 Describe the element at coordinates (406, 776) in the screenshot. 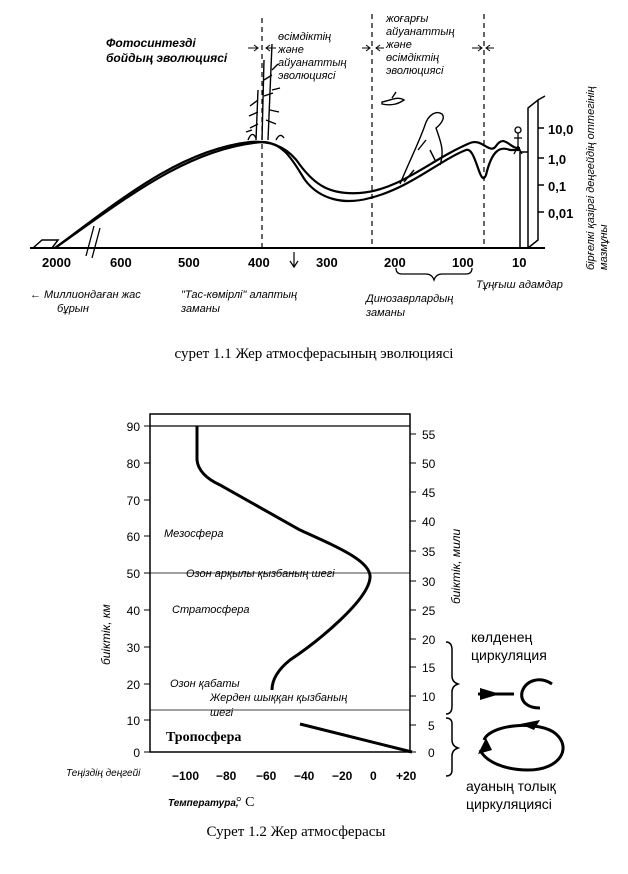

I see `temp-tick: +20` at that location.